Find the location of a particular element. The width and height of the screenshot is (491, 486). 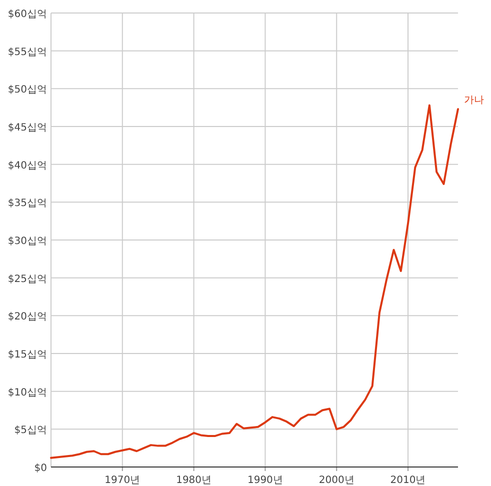

y-tick-label: $40십억 is located at coordinates (27, 166).